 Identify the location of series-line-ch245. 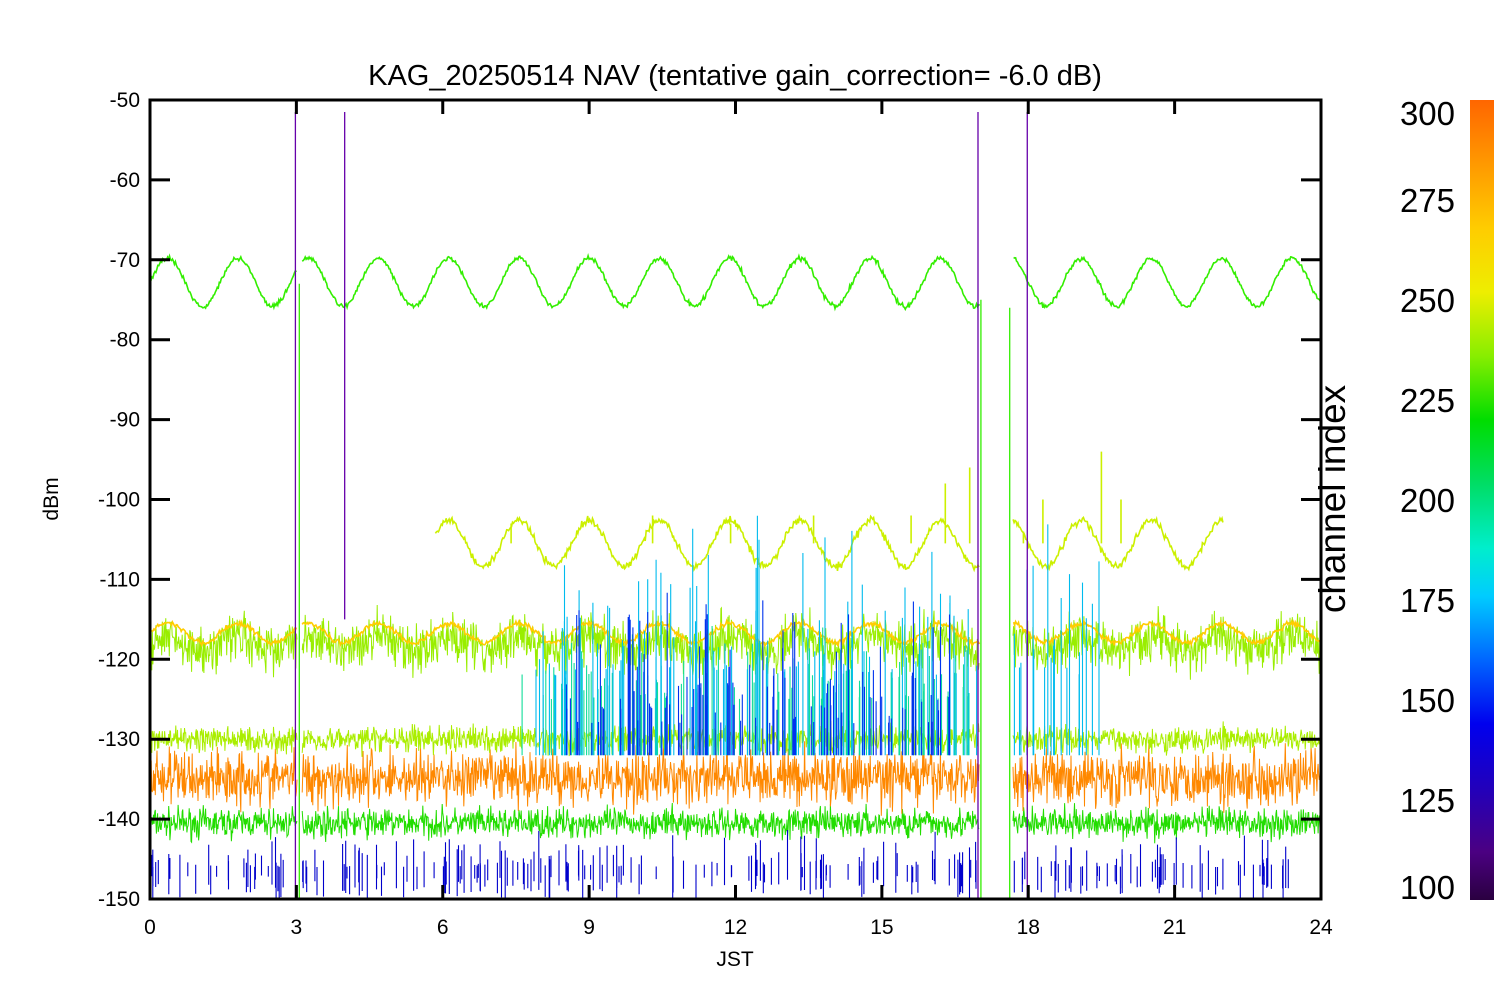
(735, 823).